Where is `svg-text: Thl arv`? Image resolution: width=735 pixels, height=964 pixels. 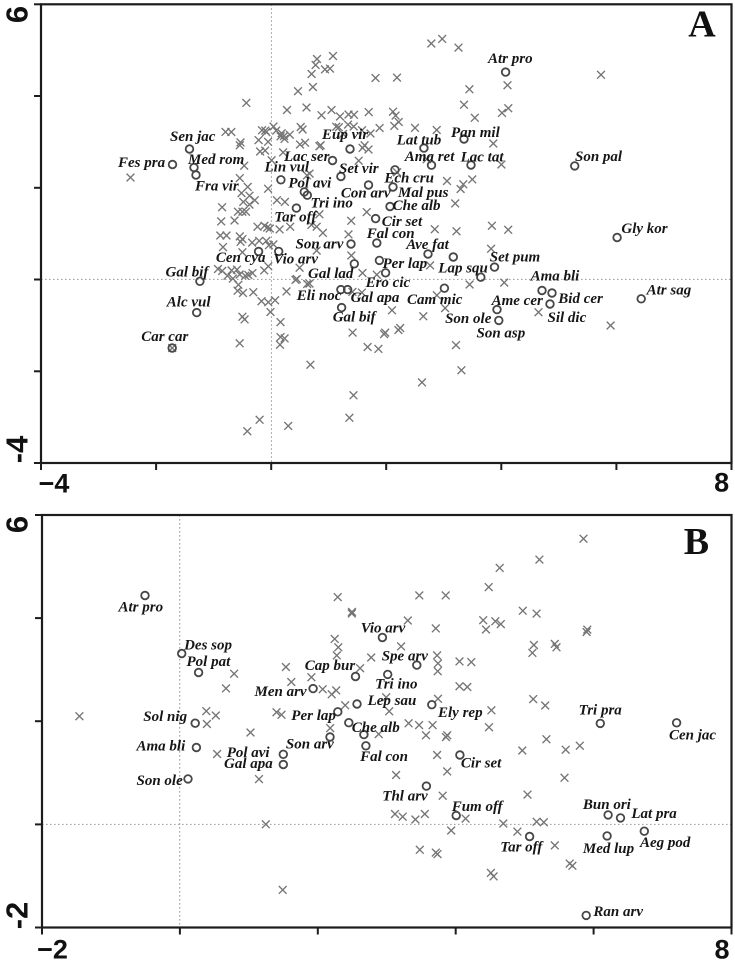 svg-text: Thl arv is located at coordinates (405, 796).